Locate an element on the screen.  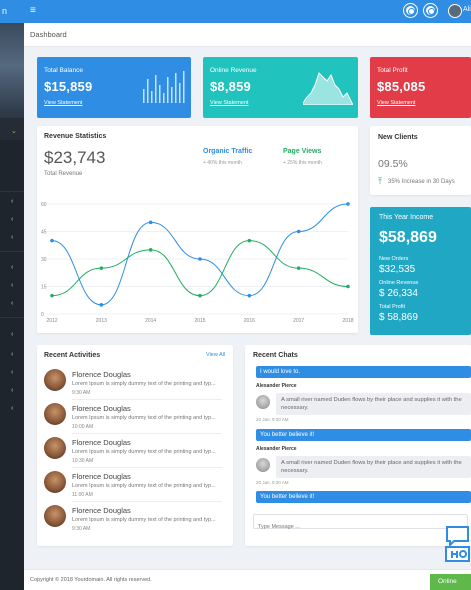
revenue-line-chart: 0 15 30 45 60 2012 2013 2014 2015 2016 2017 2018 is located at coordinates (197, 263).